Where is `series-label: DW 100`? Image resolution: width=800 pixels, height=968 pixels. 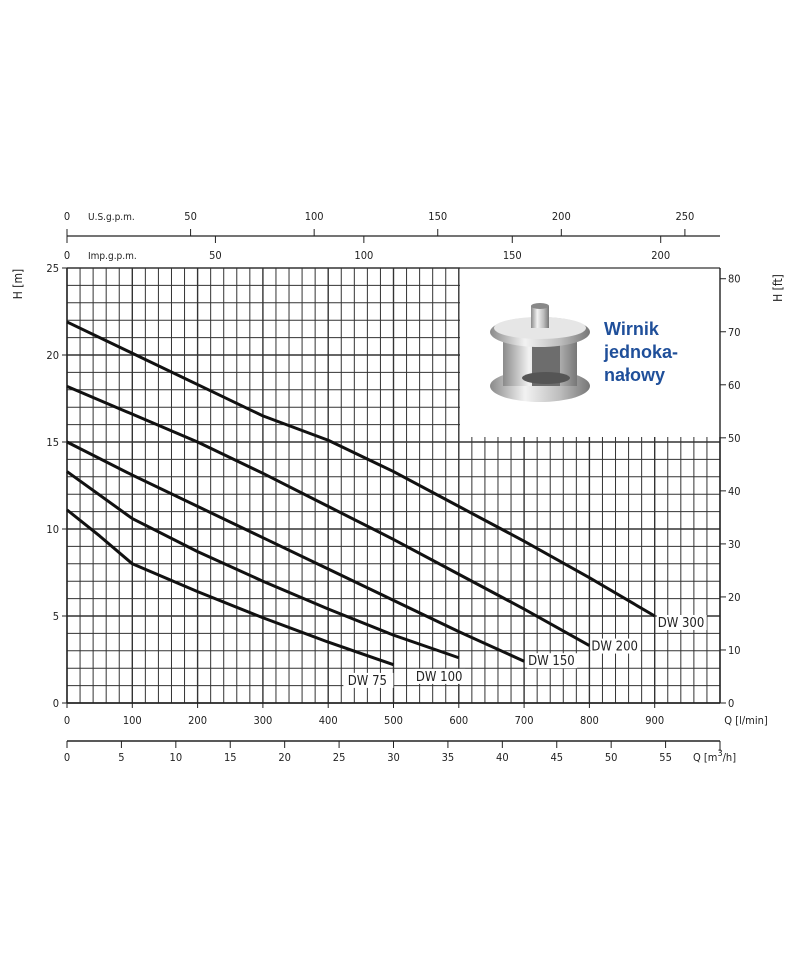 series-label: DW 100 is located at coordinates (439, 677).